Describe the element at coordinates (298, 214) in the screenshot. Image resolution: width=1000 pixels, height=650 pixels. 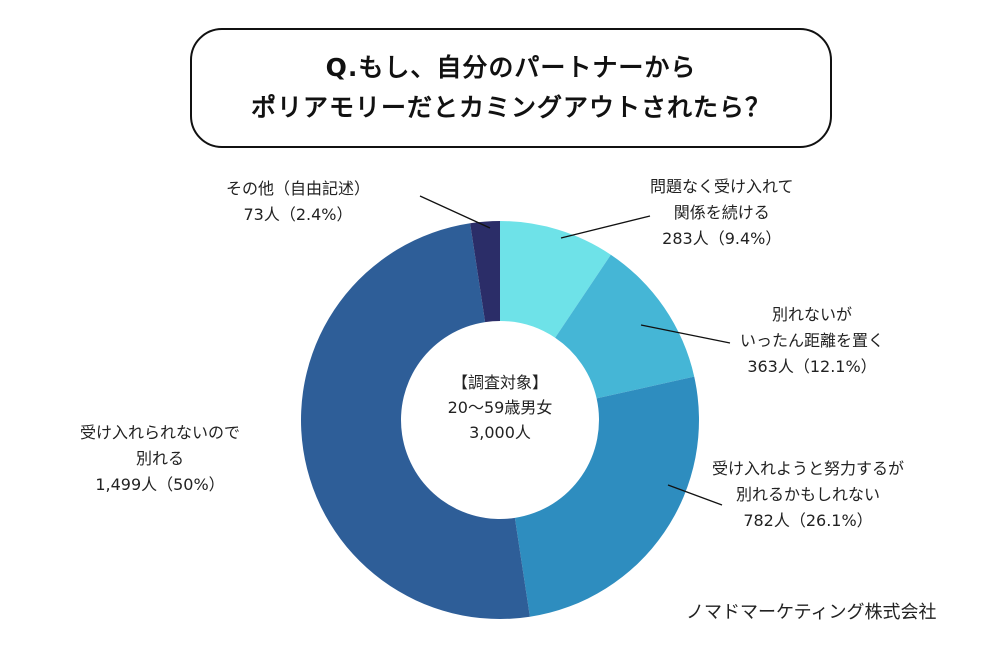
I see `slice-value: 73人（2.4%）` at that location.